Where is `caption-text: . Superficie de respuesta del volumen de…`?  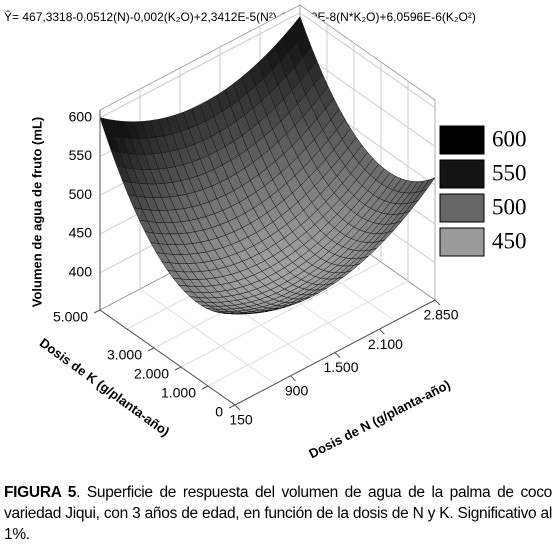 caption-text: . Superficie de respuesta del volumen de… is located at coordinates (278, 513).